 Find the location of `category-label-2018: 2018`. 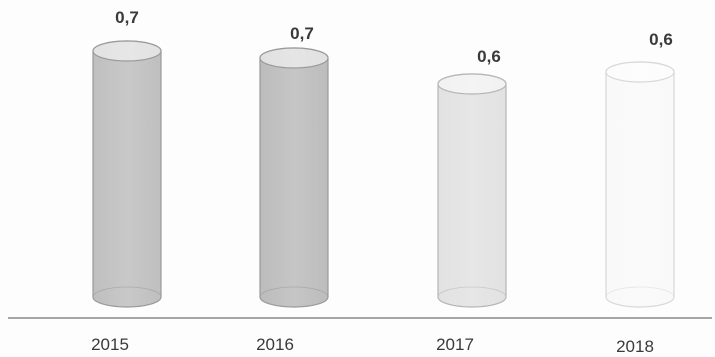

category-label-2018: 2018 is located at coordinates (635, 346).